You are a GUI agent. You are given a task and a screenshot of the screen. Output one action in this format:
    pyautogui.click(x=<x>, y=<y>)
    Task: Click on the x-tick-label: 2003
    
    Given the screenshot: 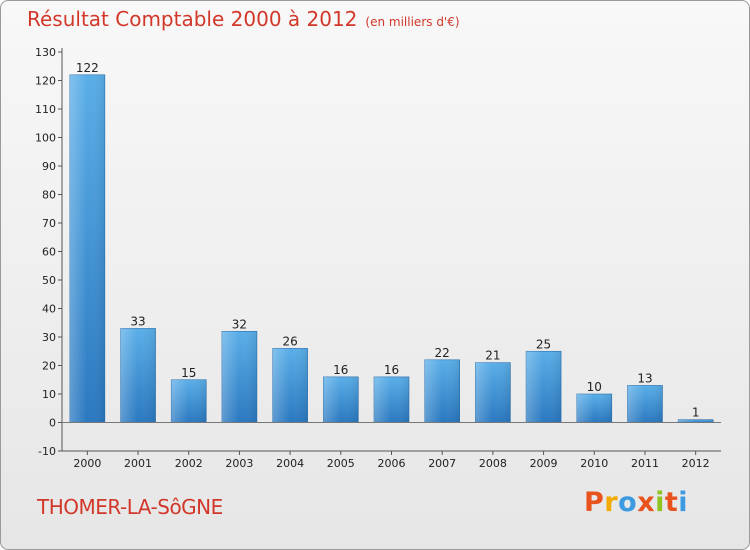 What is the action you would take?
    pyautogui.click(x=239, y=463)
    